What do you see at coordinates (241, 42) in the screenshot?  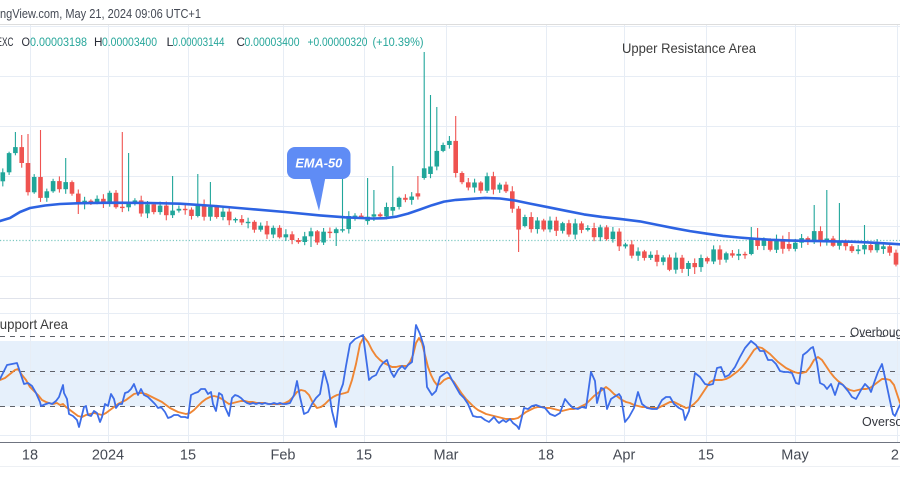 I see `svg-text: C` at bounding box center [241, 42].